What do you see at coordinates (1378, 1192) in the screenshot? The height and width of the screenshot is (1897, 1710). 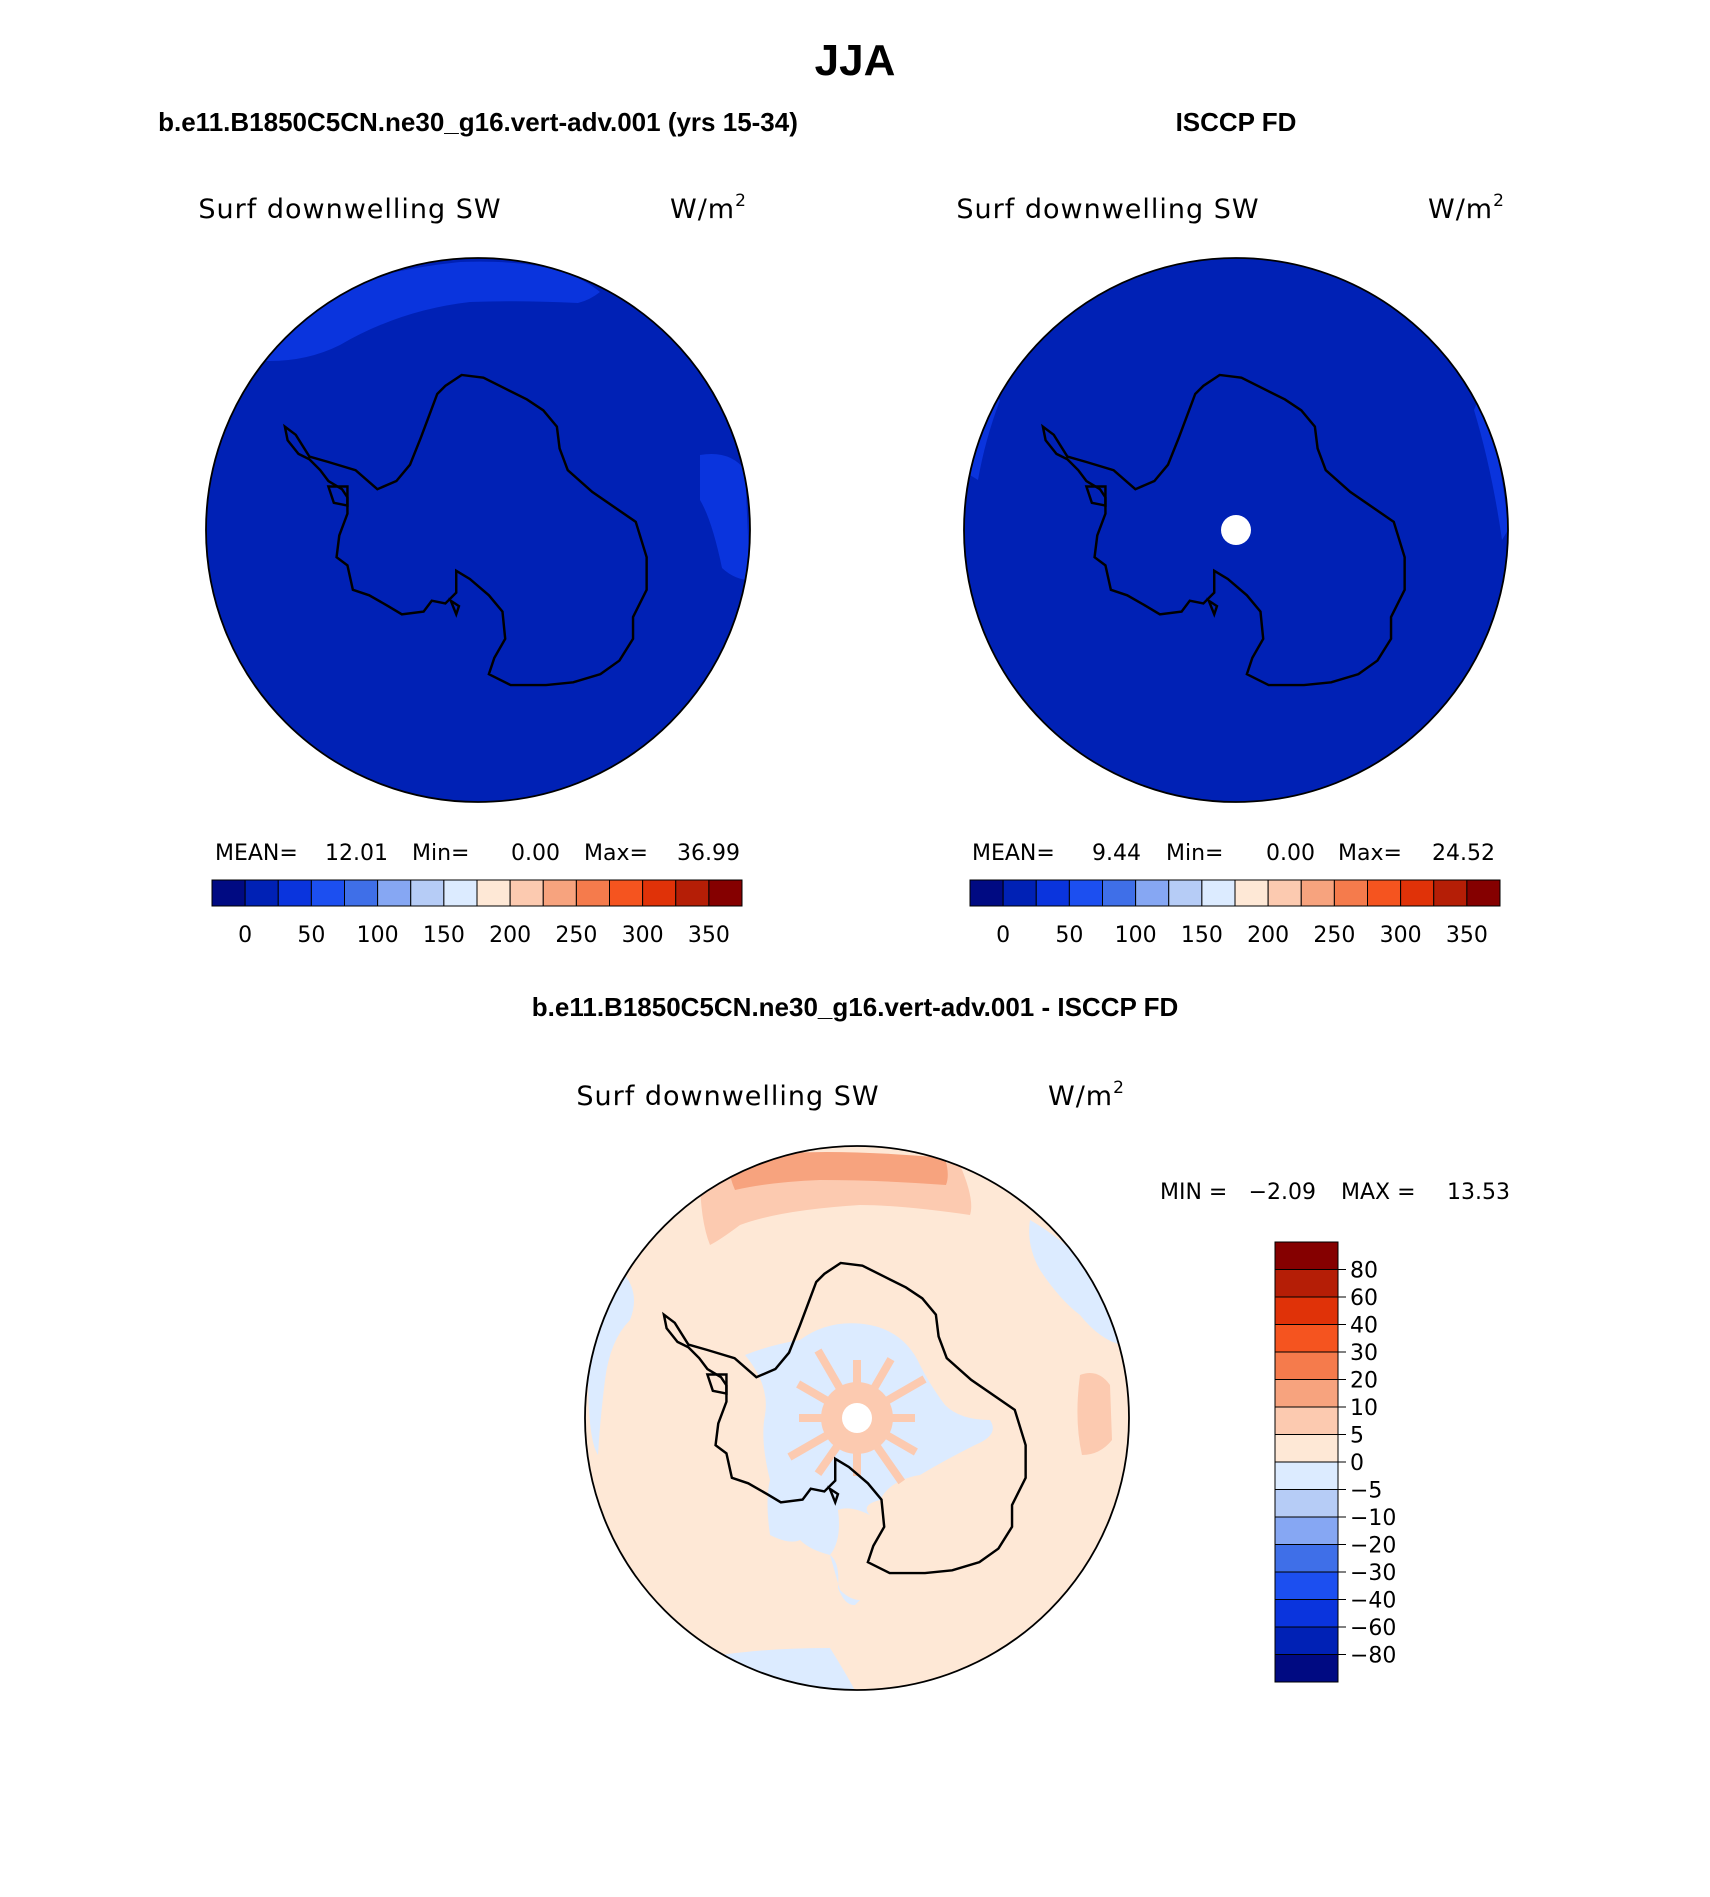 I see `max-label: MAX =` at bounding box center [1378, 1192].